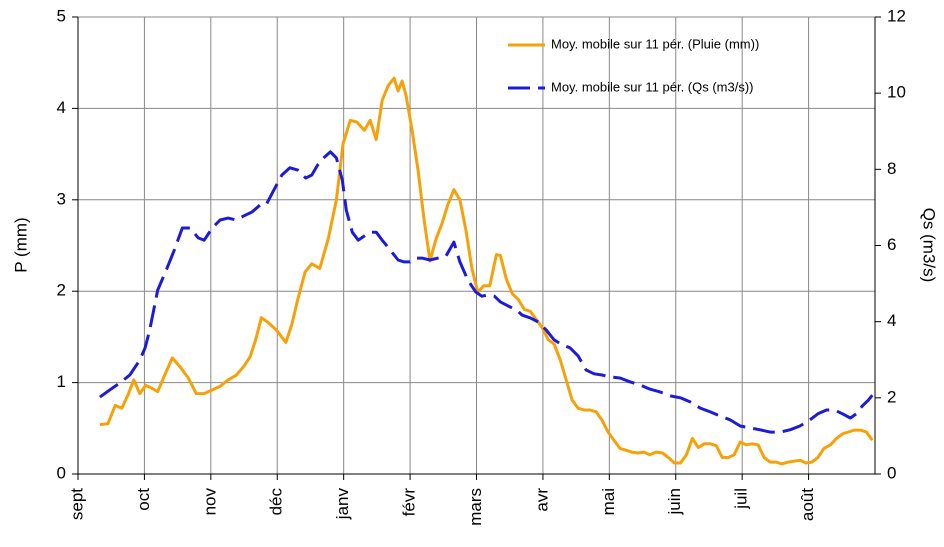 Image resolution: width=944 pixels, height=547 pixels. I want to click on y2-tick-label: 0, so click(891, 472).